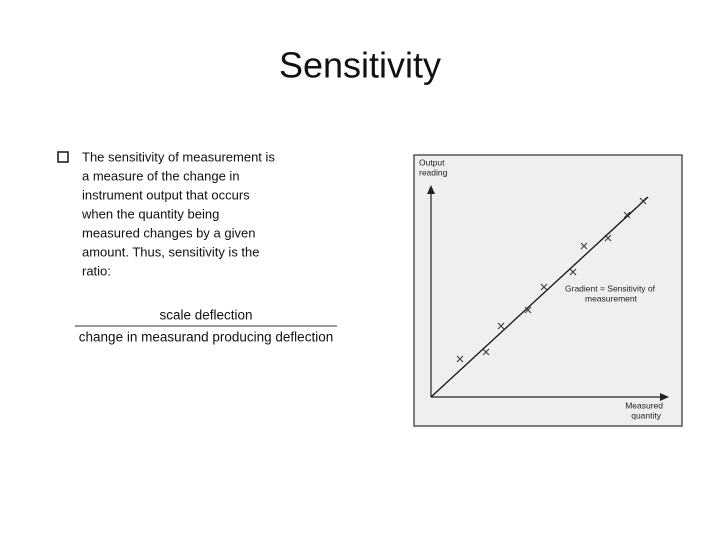 The width and height of the screenshot is (720, 540). What do you see at coordinates (161, 175) in the screenshot?
I see `bullet-line: a measure of the change in` at bounding box center [161, 175].